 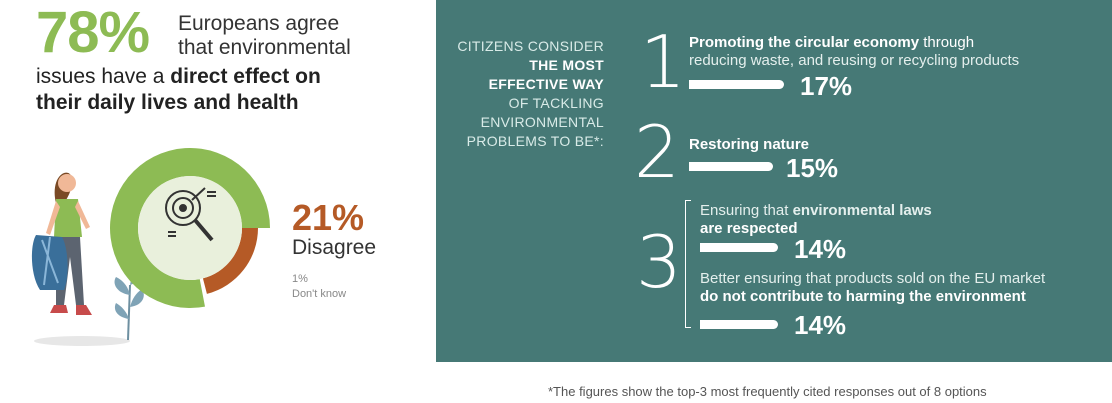 What do you see at coordinates (245, 76) in the screenshot?
I see `issues-bold: direct effect on` at bounding box center [245, 76].